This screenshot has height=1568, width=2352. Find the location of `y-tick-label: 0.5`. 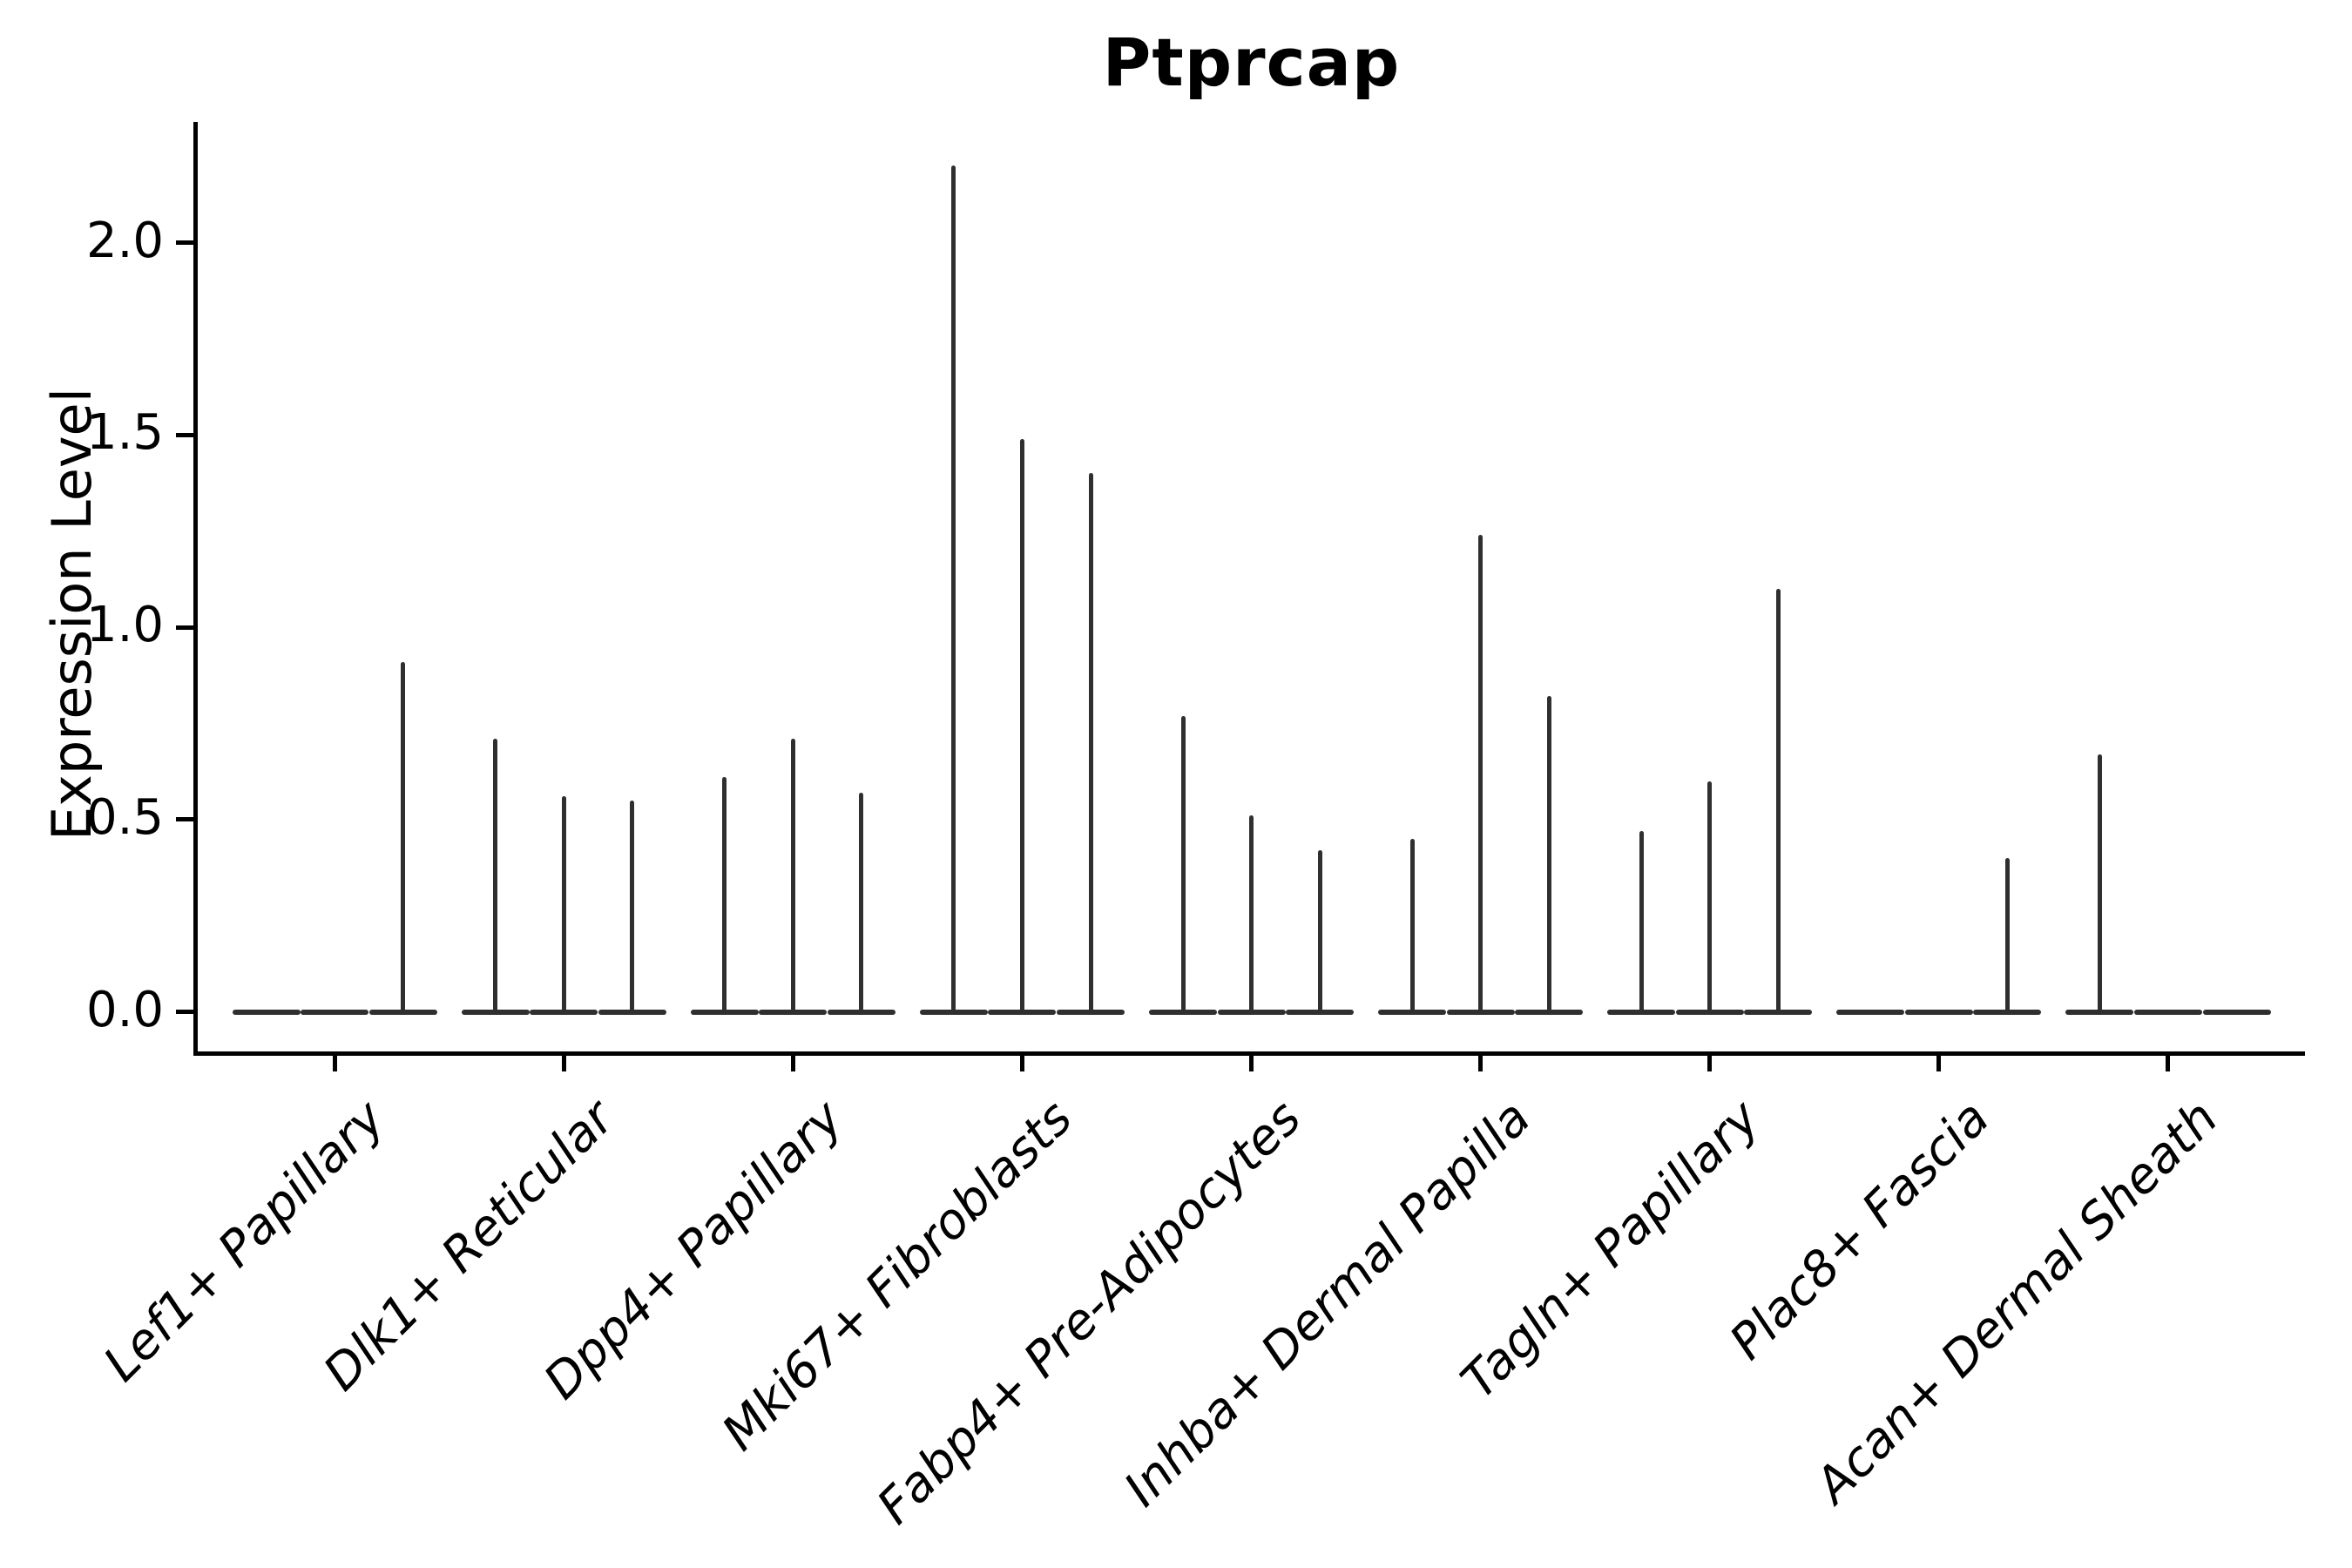

y-tick-label: 0.5 is located at coordinates (125, 817).